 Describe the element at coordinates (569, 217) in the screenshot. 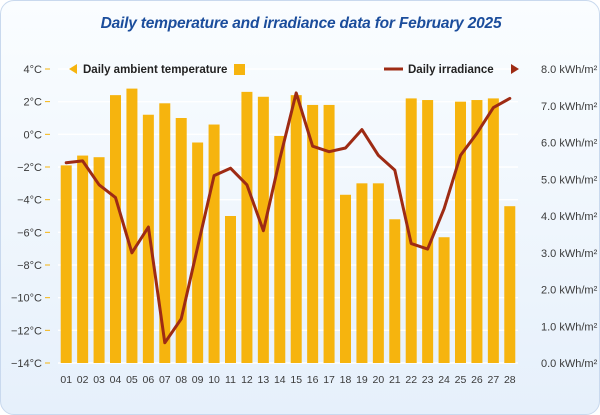

I see `right-tick-label: 4.0 kWh/m²` at that location.